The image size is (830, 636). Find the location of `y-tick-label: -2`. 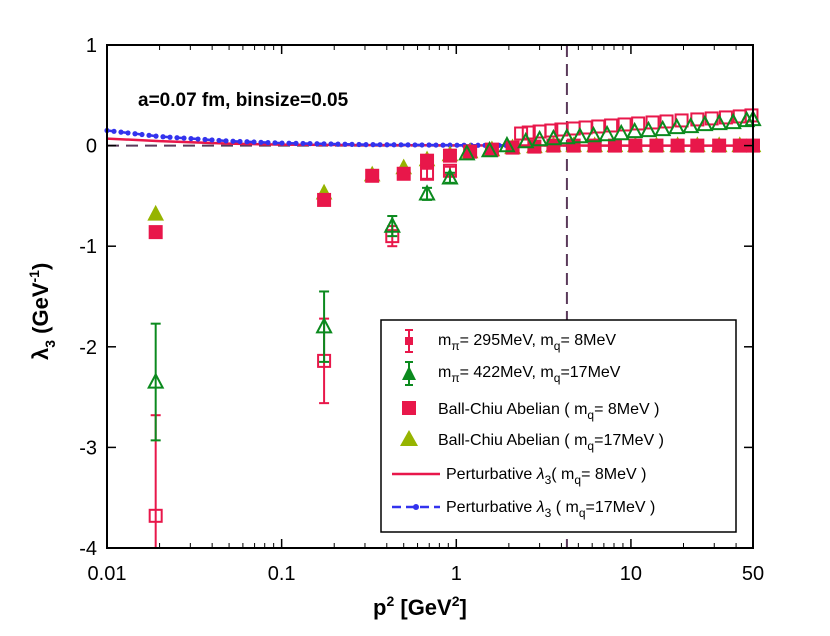

y-tick-label: -2 is located at coordinates (88, 348).